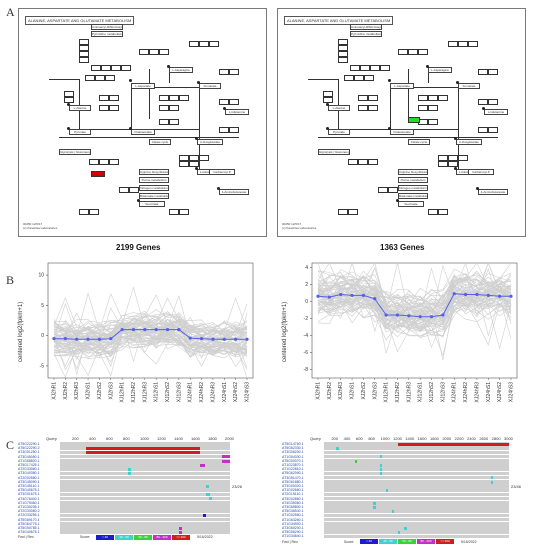  What do you see at coordinates (293, 507) in the screenshot?
I see `hit-accession-link: AT3G65800.1` at bounding box center [293, 507].